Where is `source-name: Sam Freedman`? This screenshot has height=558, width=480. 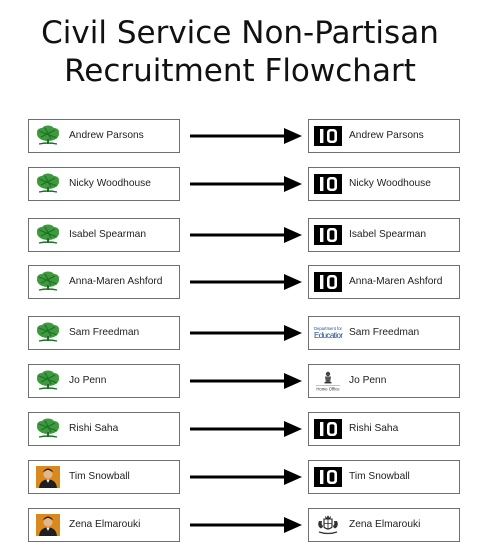
source-name: Sam Freedman is located at coordinates (104, 332).